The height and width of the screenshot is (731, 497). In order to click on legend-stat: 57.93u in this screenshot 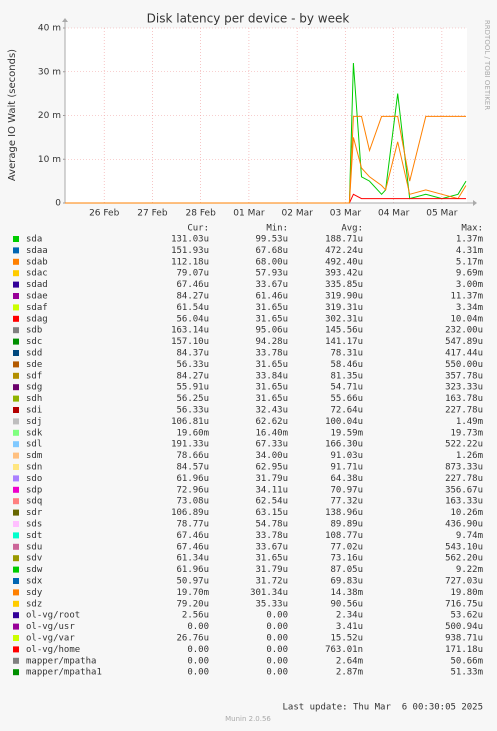, I will do `click(271, 274)`.